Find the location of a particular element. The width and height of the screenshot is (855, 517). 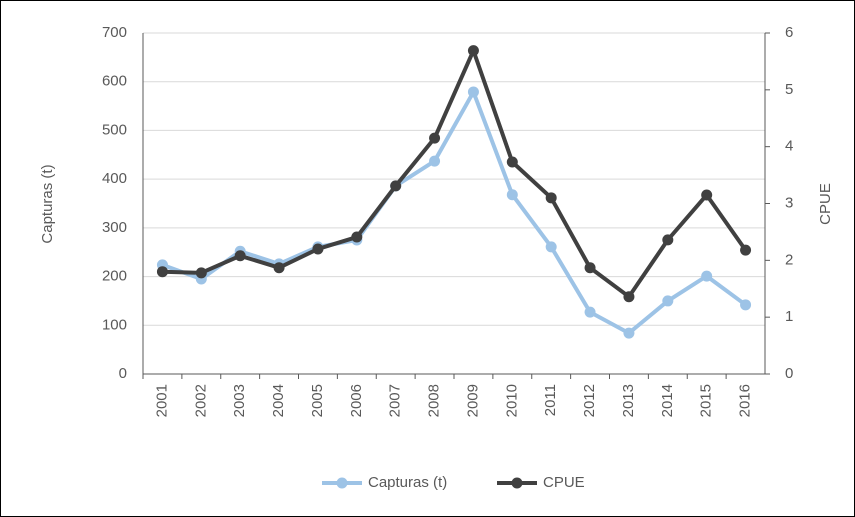

y2-tick-label: 5 is located at coordinates (789, 89).